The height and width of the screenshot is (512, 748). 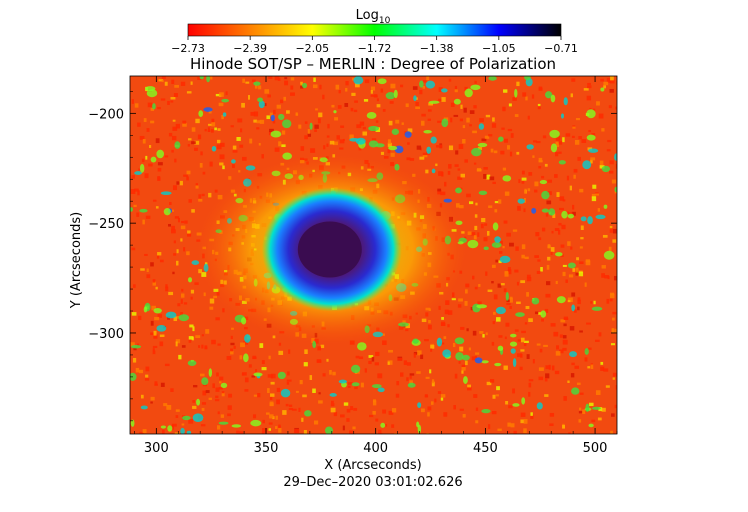 I want to click on y-tick-label: −200, so click(x=106, y=114).